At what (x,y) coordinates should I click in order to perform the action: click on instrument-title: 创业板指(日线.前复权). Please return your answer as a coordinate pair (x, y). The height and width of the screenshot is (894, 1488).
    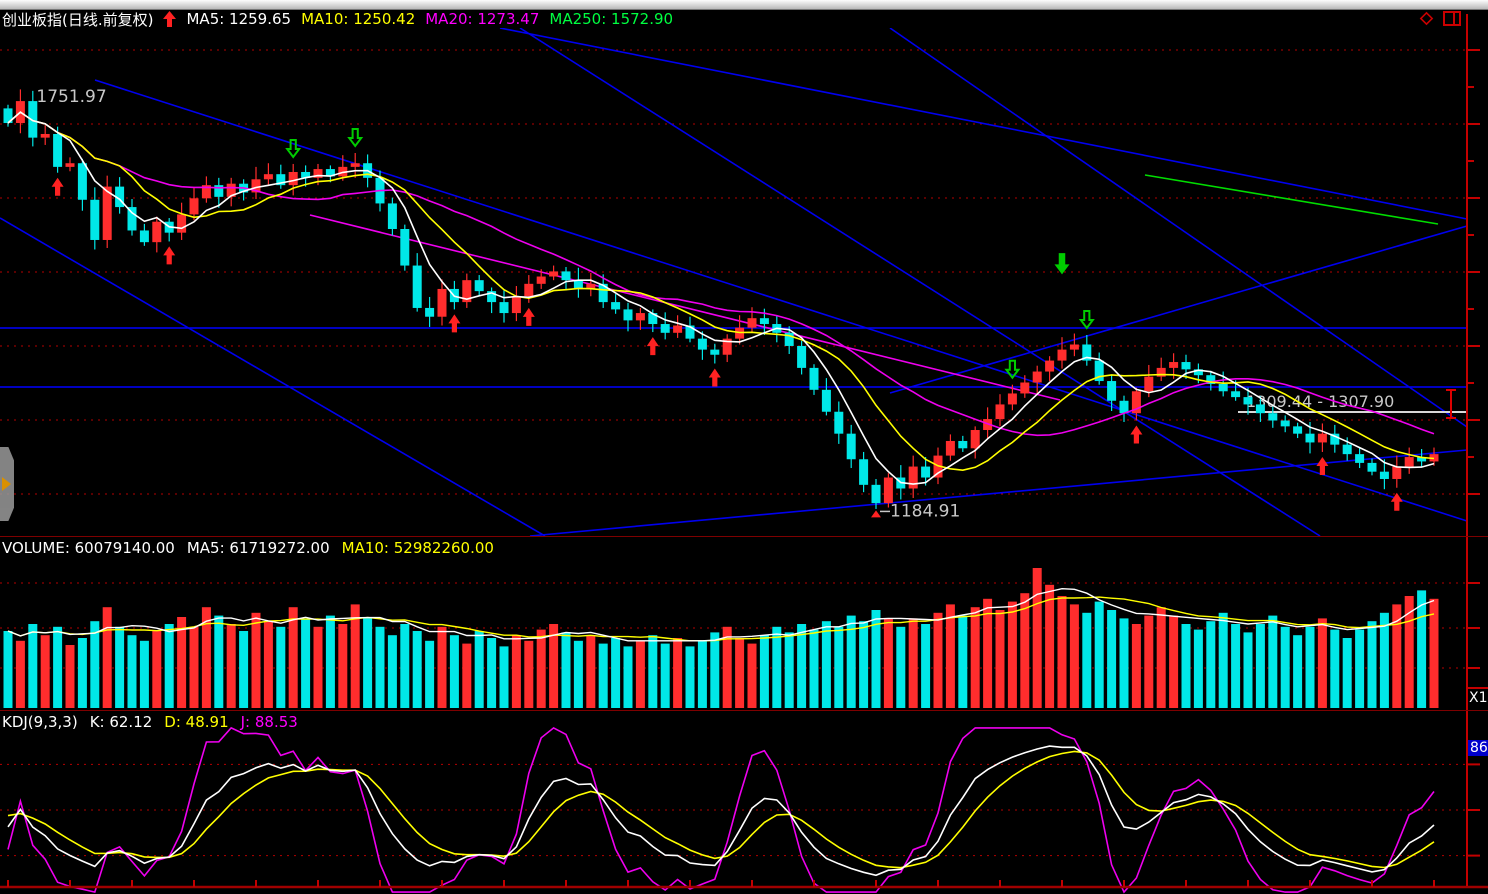
    Looking at the image, I should click on (78, 19).